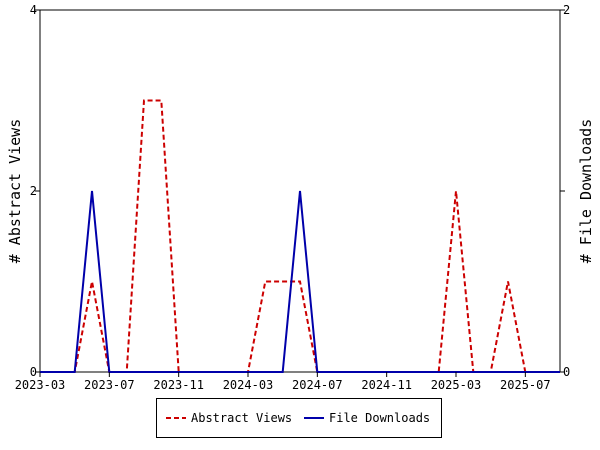 This screenshot has height=450, width=600. Describe the element at coordinates (33, 10) in the screenshot. I see `y-left-tick-label: 4` at that location.